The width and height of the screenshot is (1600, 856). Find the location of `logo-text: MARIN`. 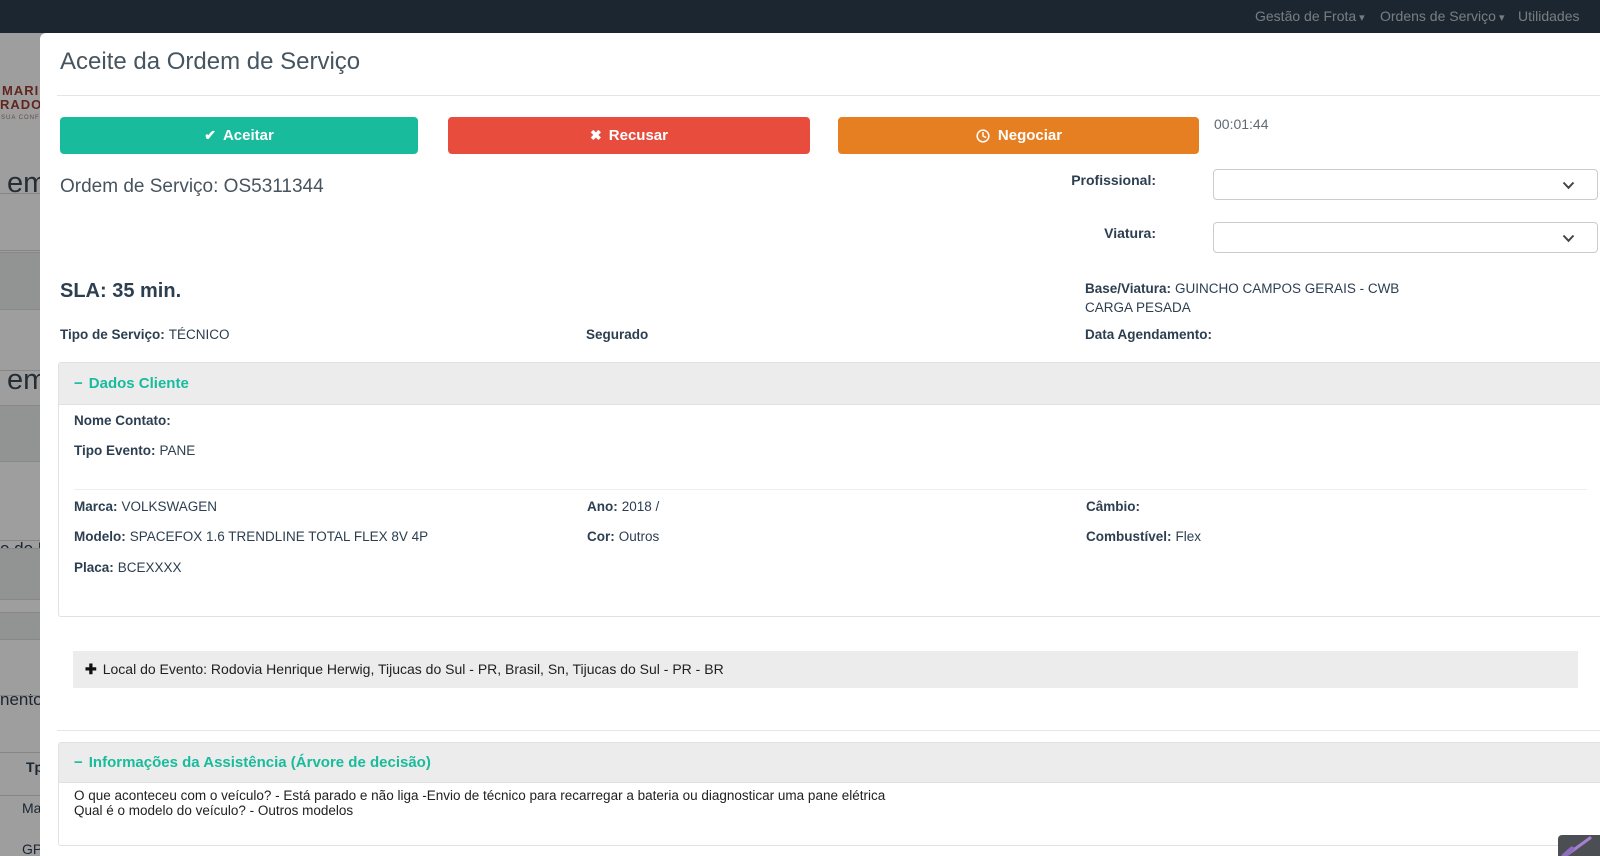

logo-text: MARIN is located at coordinates (26, 90).